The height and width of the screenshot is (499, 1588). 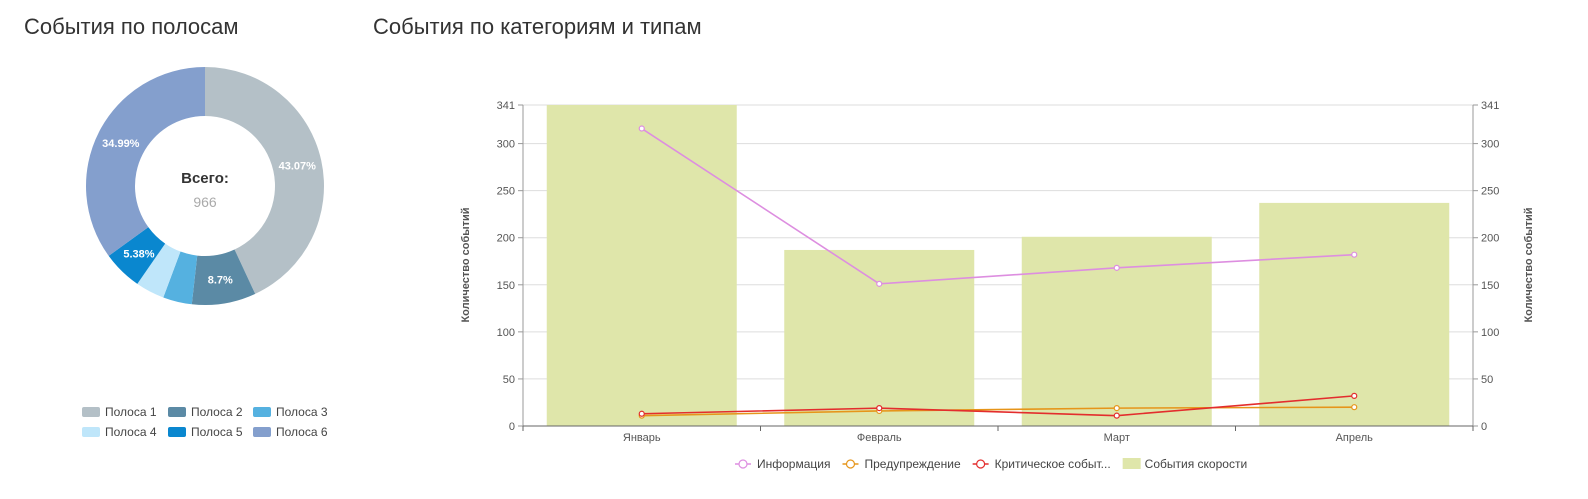 I want to click on donut-slice-label: 34.99%, so click(x=121, y=144).